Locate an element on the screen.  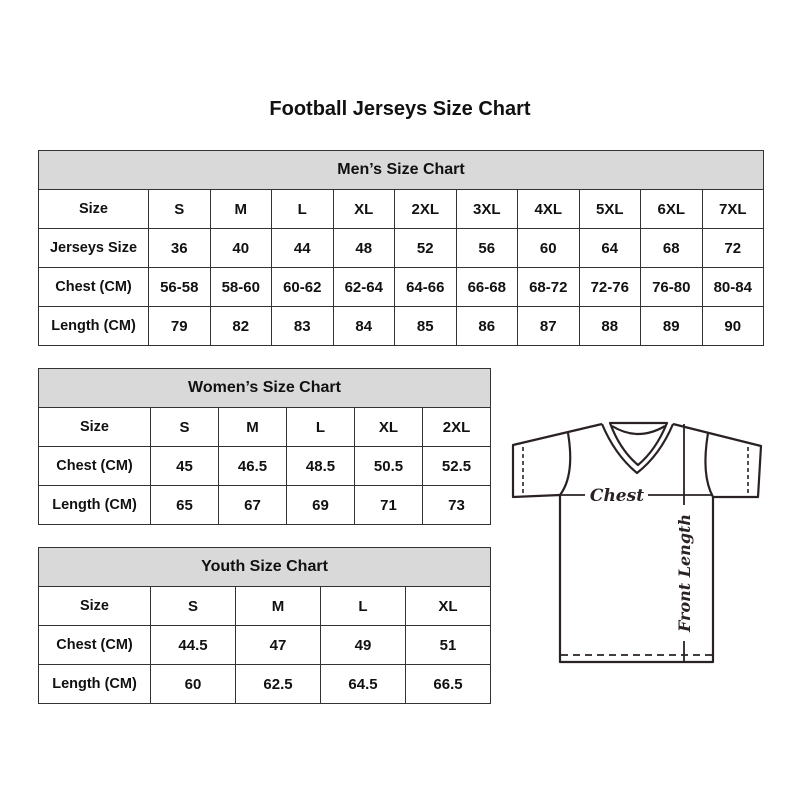
table-cell: 7XL is located at coordinates (732, 209).